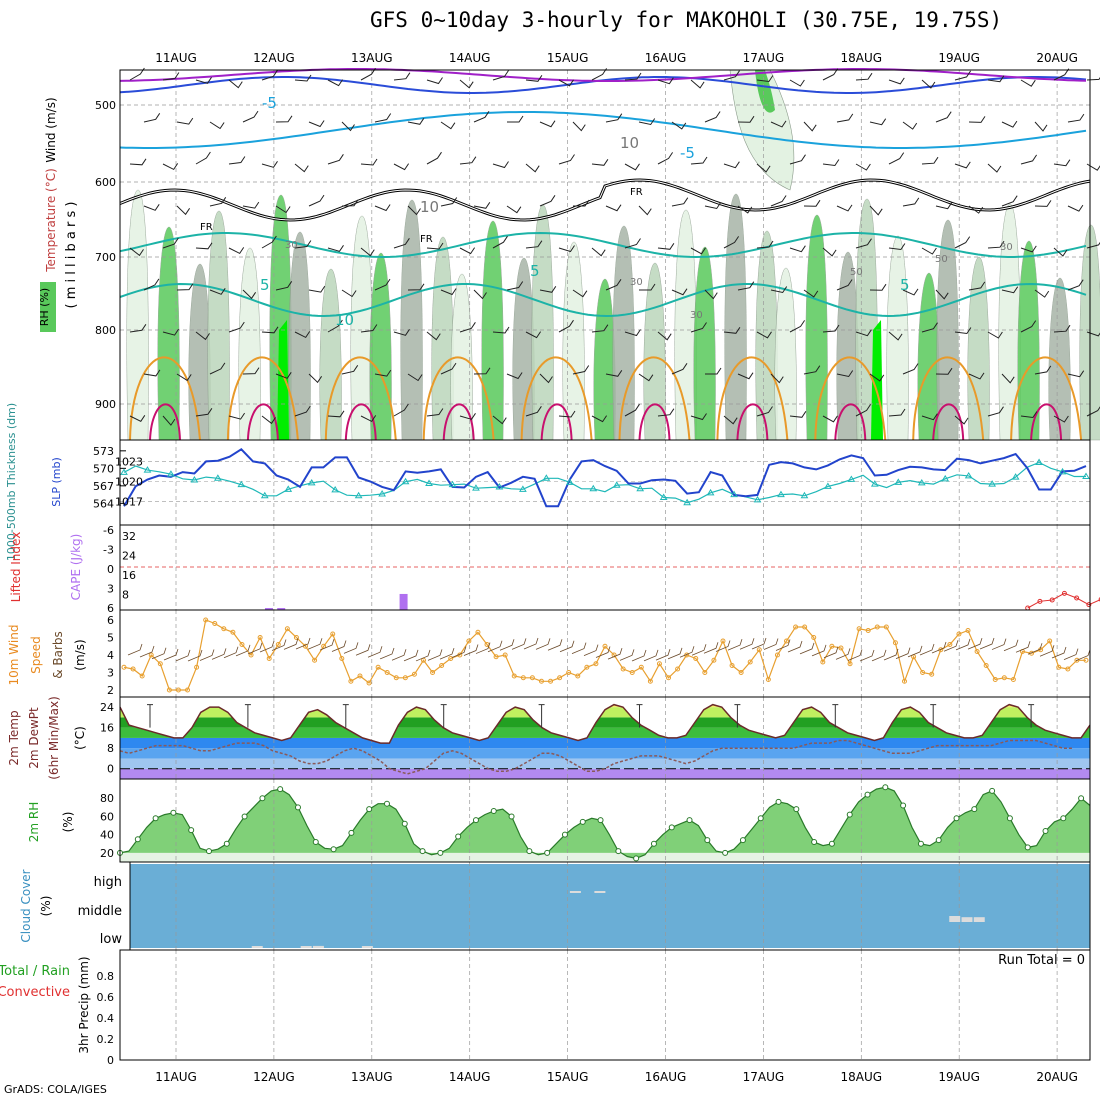  What do you see at coordinates (129, 556) in the screenshot?
I see `cape-tick-label: 24` at bounding box center [129, 556].